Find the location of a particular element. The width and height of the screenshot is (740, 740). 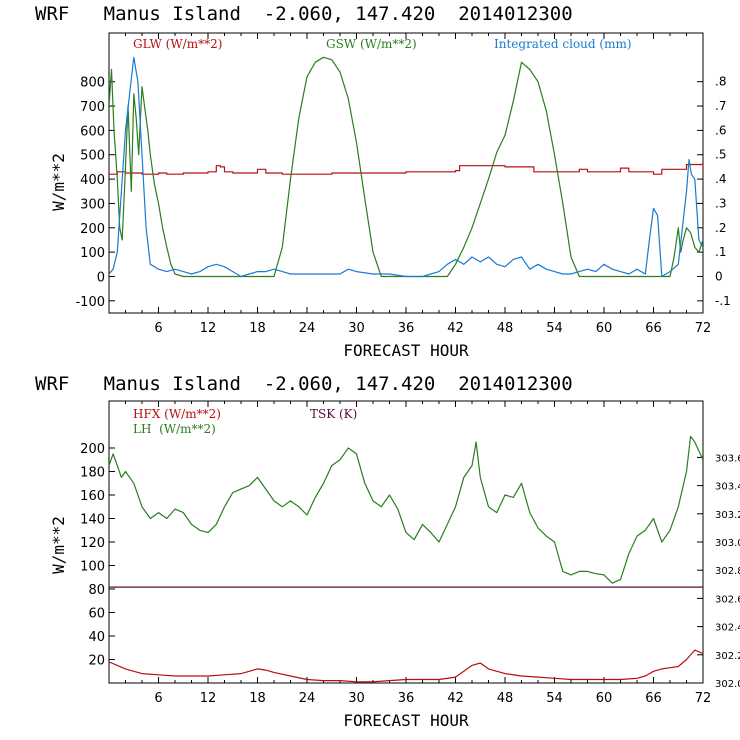

y-tick-label: 180 is located at coordinates (92, 473).